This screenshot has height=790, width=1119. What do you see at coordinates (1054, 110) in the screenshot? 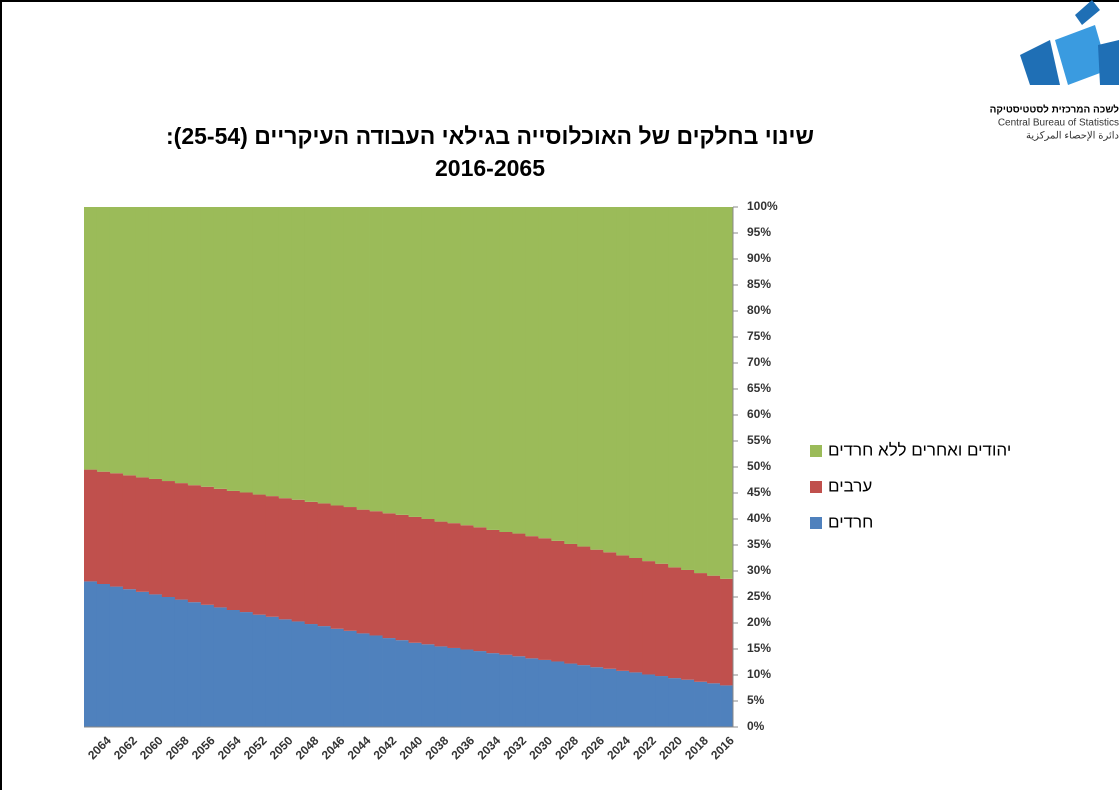
I see `logo-text: לשכה המרכזית לסטטיסטיקה` at bounding box center [1054, 110].